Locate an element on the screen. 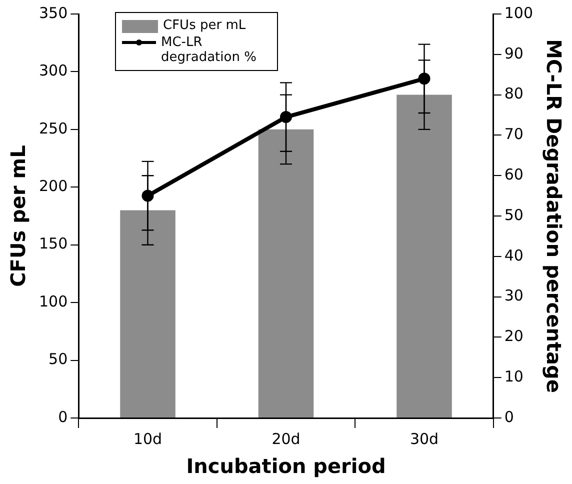 The width and height of the screenshot is (572, 484). y-tick-label: 200 is located at coordinates (53, 186).